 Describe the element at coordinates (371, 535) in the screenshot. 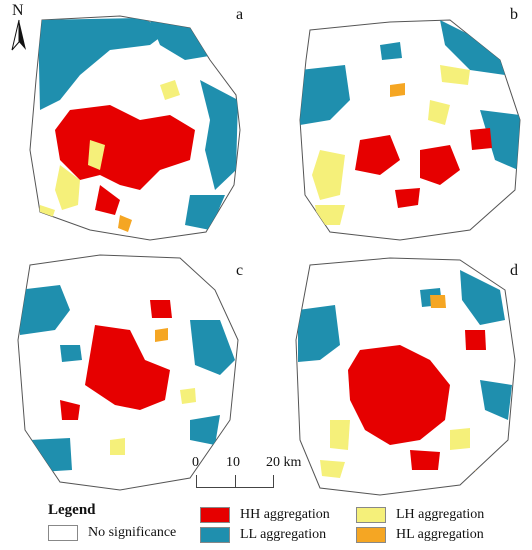

I see `legend-swatch-hl` at that location.